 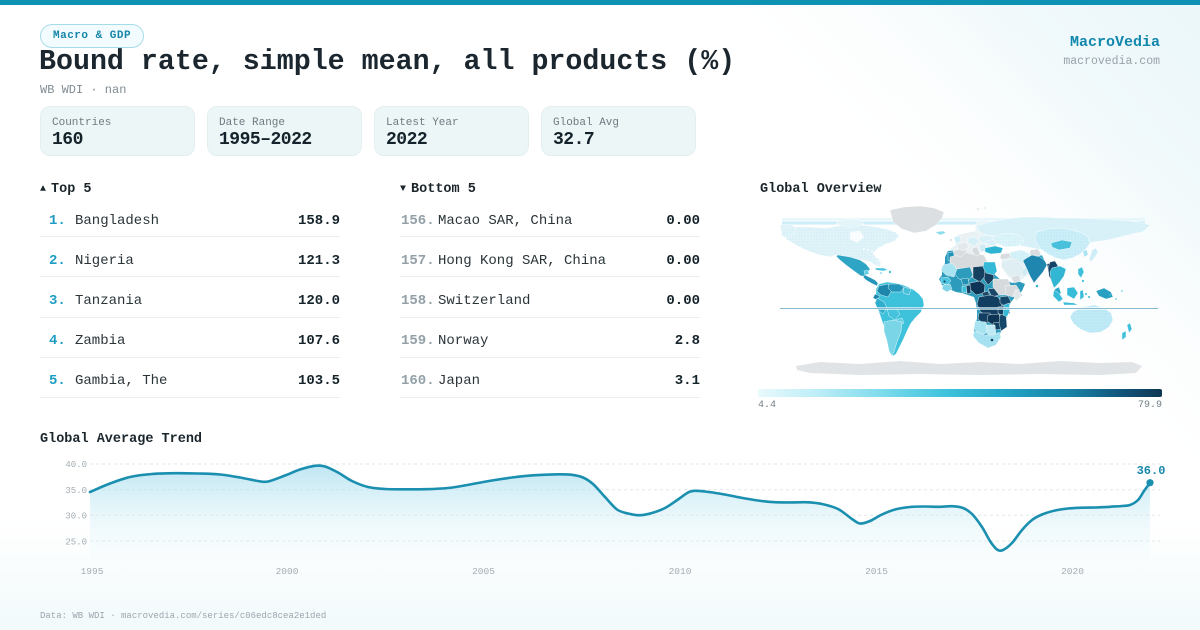 I want to click on svg-text: 1995, so click(x=92, y=571).